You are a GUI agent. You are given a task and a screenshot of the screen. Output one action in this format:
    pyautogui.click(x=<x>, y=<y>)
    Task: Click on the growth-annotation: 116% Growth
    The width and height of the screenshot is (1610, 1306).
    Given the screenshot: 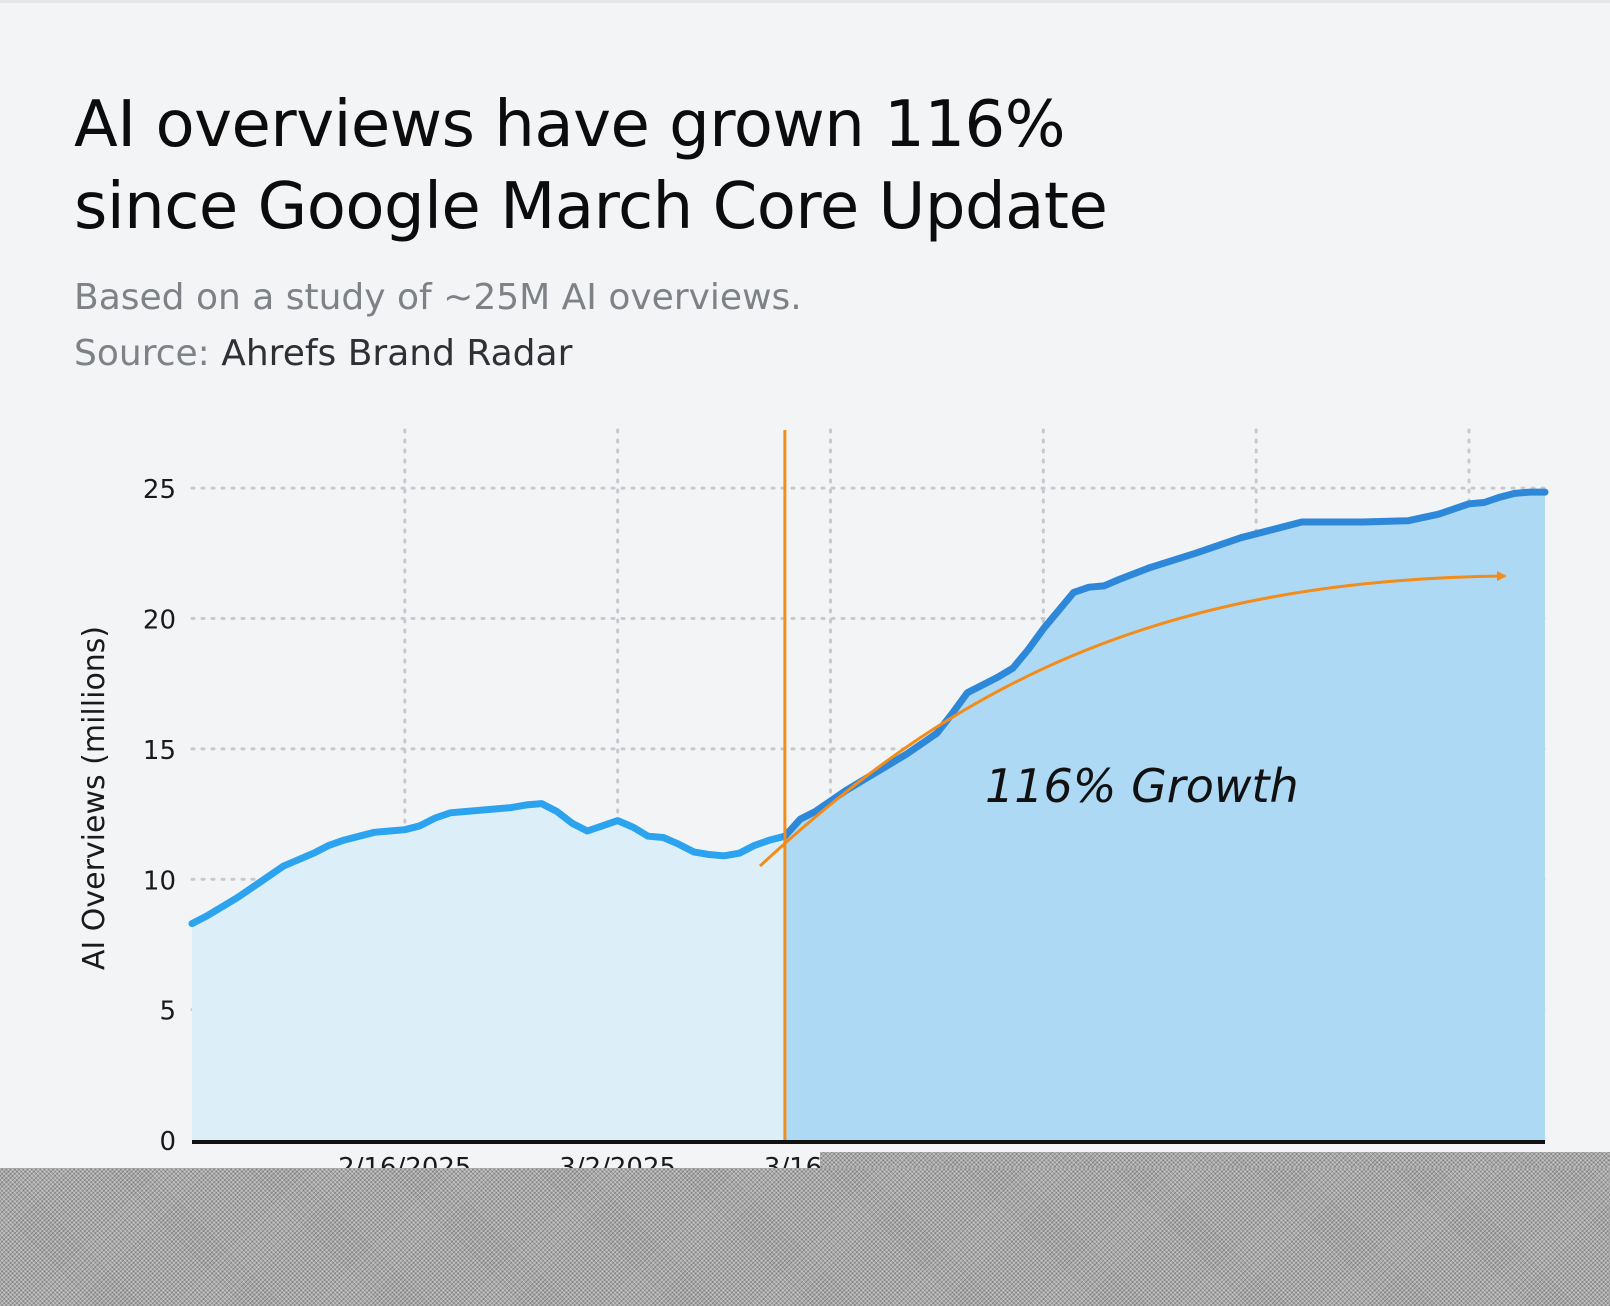 What is the action you would take?
    pyautogui.click(x=1142, y=786)
    